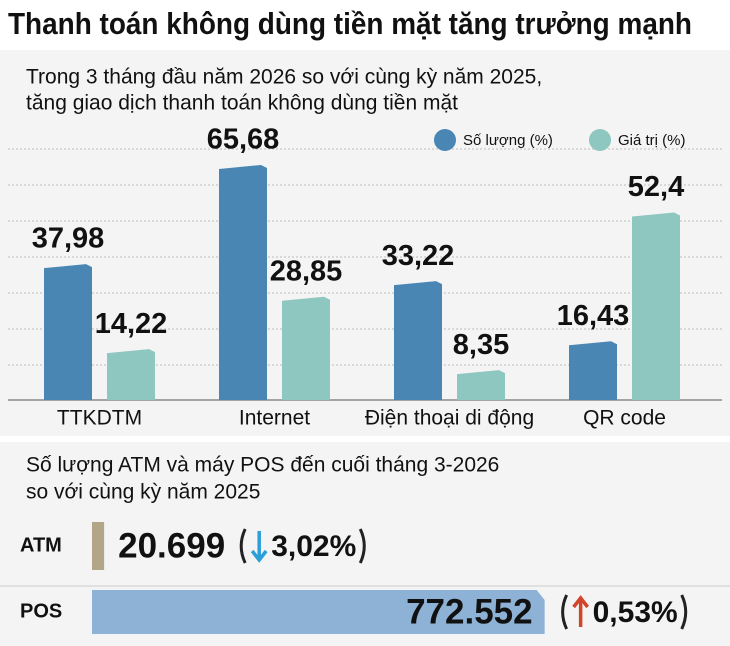 This screenshot has width=730, height=646. I want to click on subtitle: so với cùng kỳ năm 2025, so click(143, 492).